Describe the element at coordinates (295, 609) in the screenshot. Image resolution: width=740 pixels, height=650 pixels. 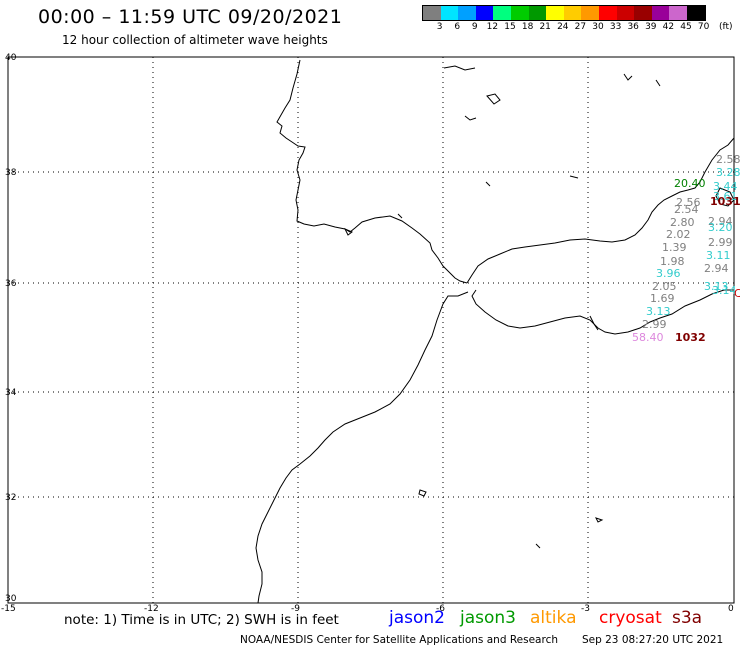
I see `lon-label-9: -9` at that location.